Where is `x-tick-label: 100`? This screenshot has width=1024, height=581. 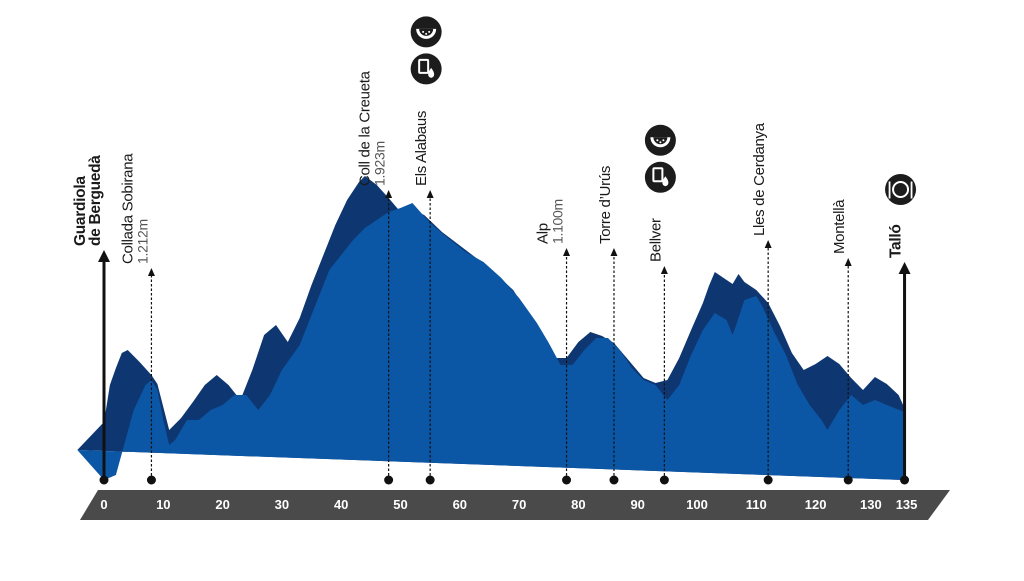
x-tick-label: 100 is located at coordinates (697, 504).